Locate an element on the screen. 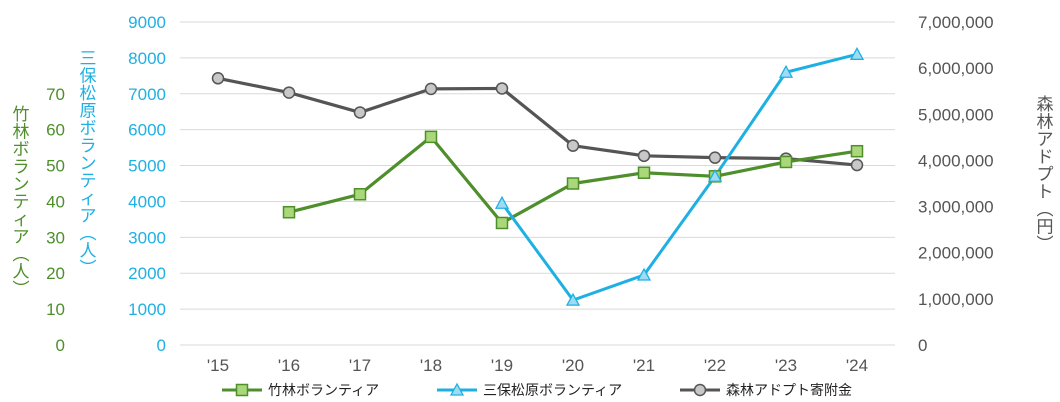 The width and height of the screenshot is (1060, 402). series-line-森林アドプト寄附金 is located at coordinates (537, 121).